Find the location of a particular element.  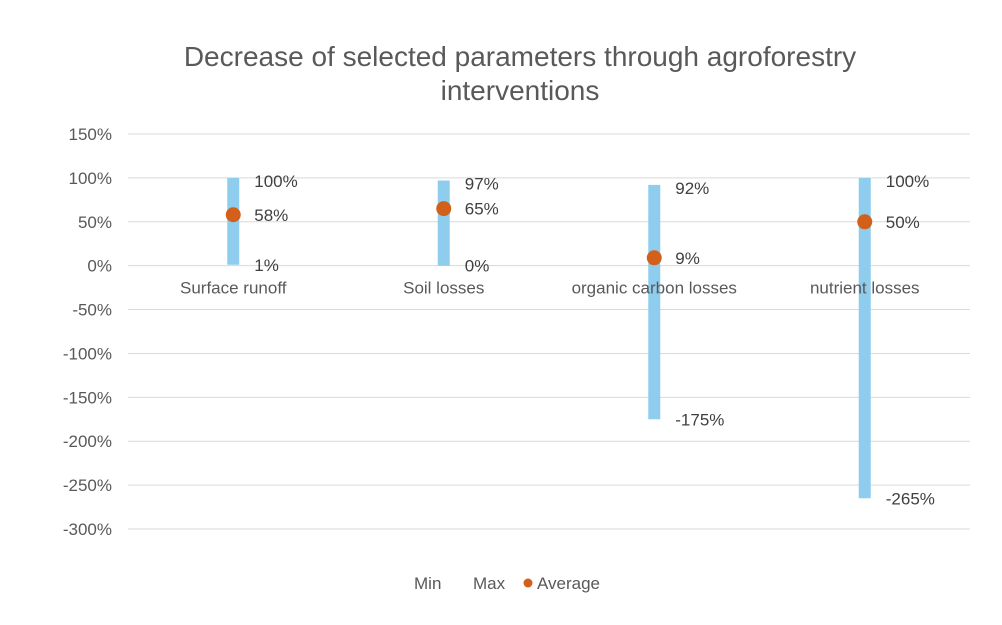

y-tick-label: -150% is located at coordinates (87, 397).